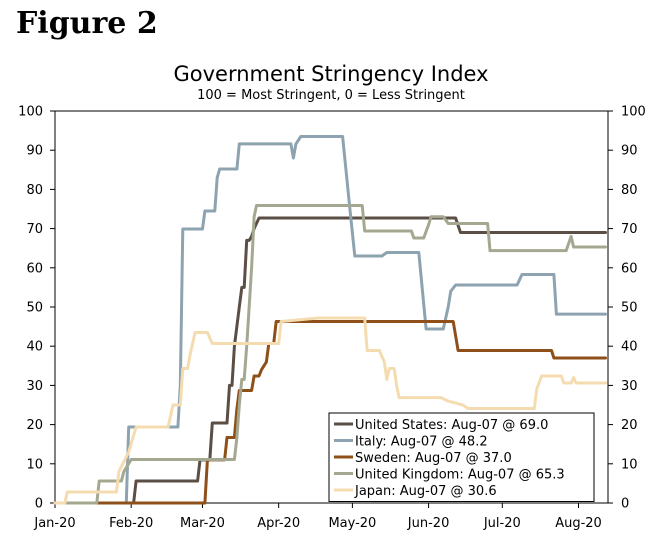 The image size is (665, 540). Describe the element at coordinates (352, 523) in the screenshot. I see `x-tick-label: May-20` at that location.